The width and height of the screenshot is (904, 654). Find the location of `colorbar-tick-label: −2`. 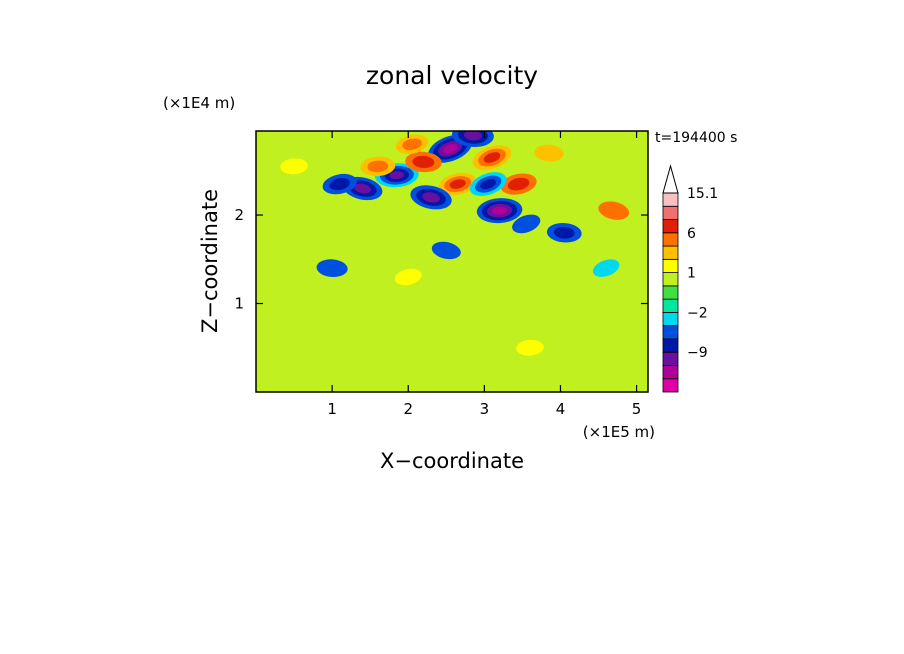

colorbar-tick-label: −2 is located at coordinates (697, 313).